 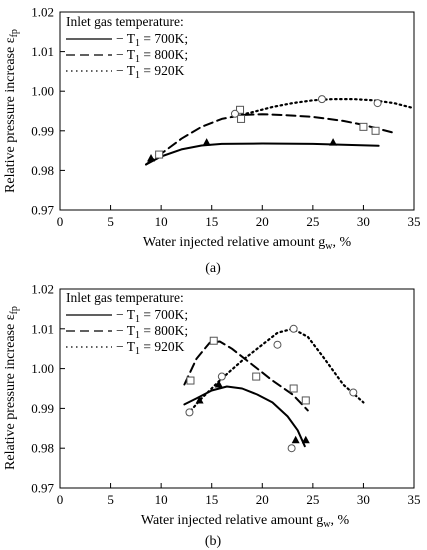 I want to click on x-axis-label-a: Water injected relative amount gw, %, so click(x=247, y=243).